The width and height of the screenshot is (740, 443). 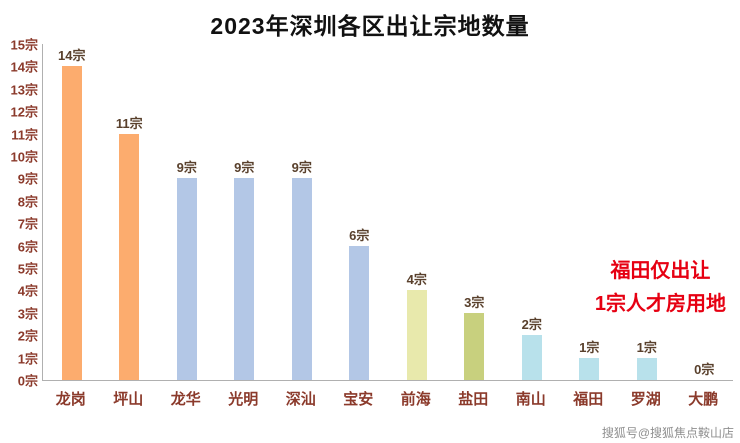 I want to click on bar-column: 14宗, so click(x=72, y=212).